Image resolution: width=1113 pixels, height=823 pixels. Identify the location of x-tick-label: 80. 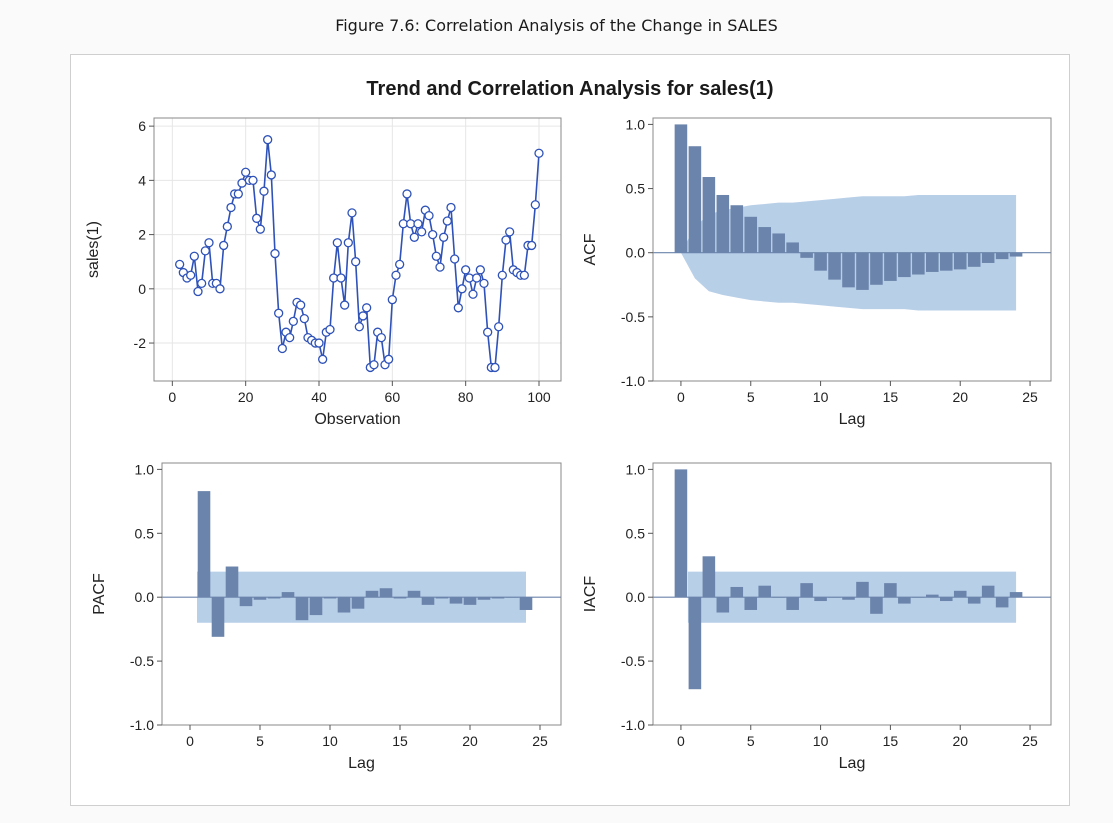
(466, 397).